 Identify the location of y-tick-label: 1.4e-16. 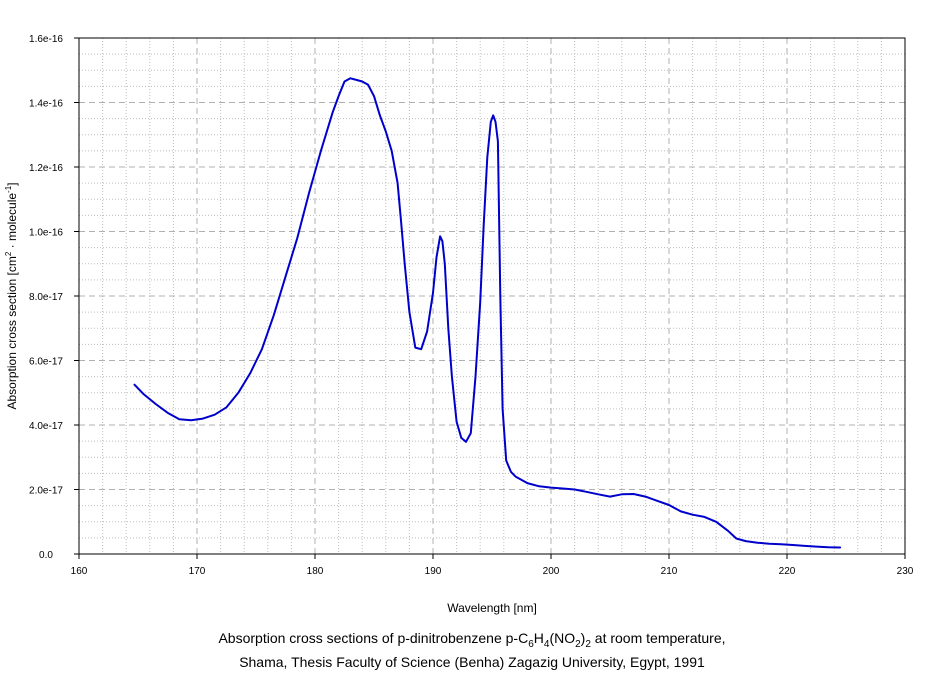
(46, 104).